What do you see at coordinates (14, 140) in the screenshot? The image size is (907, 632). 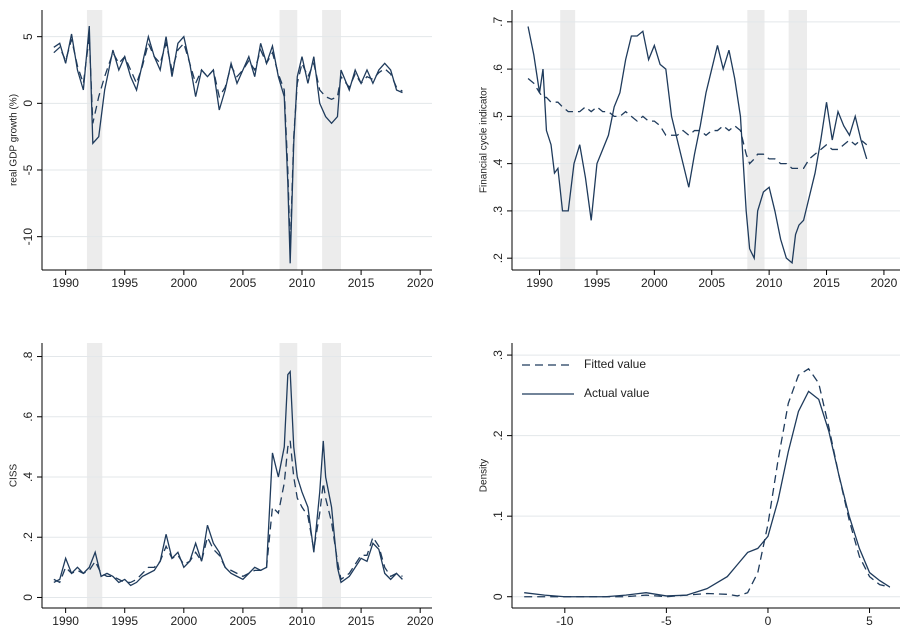 I see `y-axis-title: real GDP growth (%)` at bounding box center [14, 140].